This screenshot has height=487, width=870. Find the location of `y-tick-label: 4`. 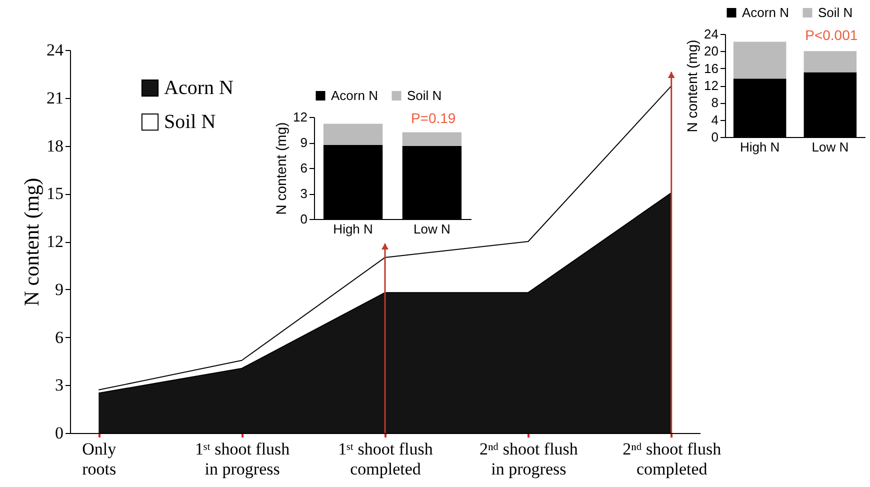

y-tick-label: 4 is located at coordinates (714, 120).